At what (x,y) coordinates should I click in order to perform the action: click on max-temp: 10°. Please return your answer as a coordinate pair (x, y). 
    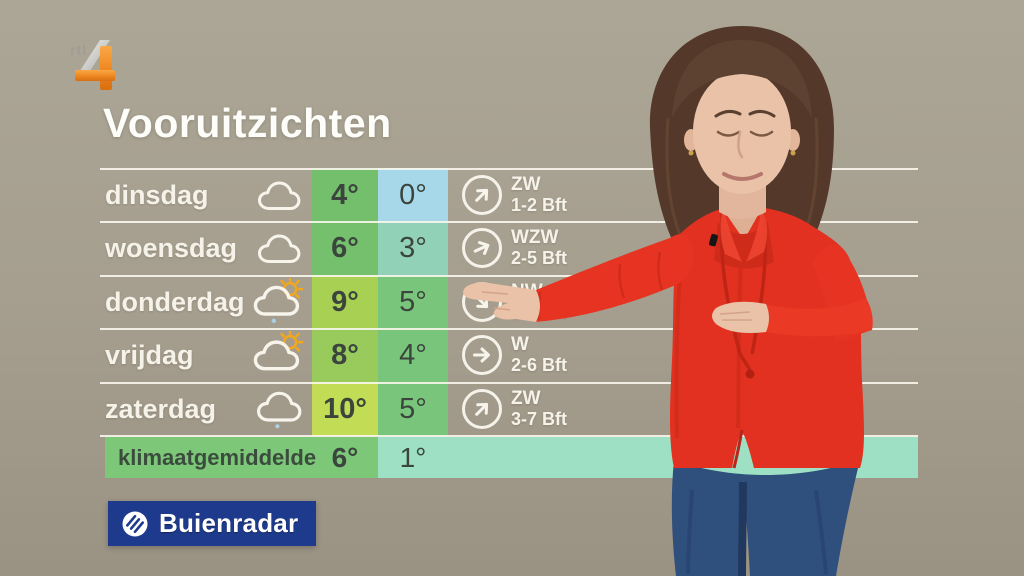
    Looking at the image, I should click on (345, 409).